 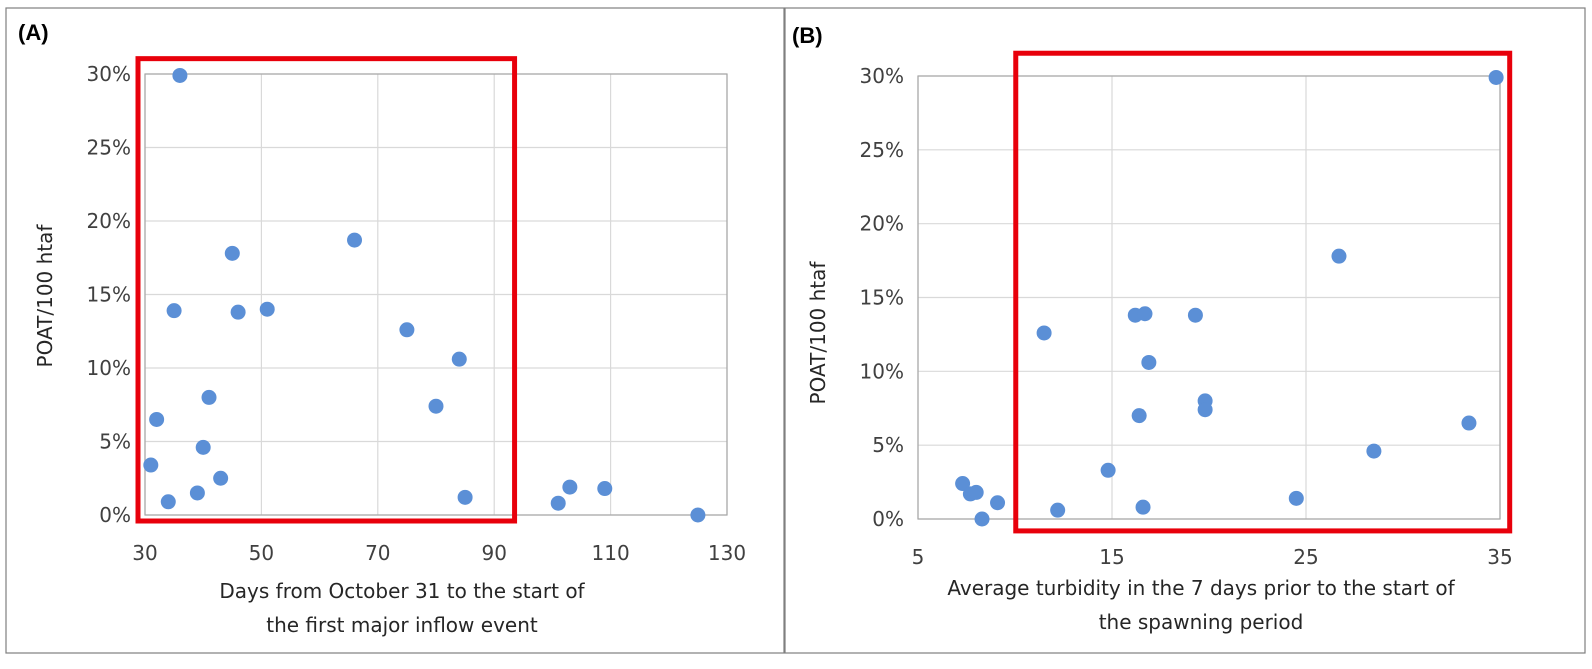 I want to click on x-tick-label: 50, so click(x=261, y=553).